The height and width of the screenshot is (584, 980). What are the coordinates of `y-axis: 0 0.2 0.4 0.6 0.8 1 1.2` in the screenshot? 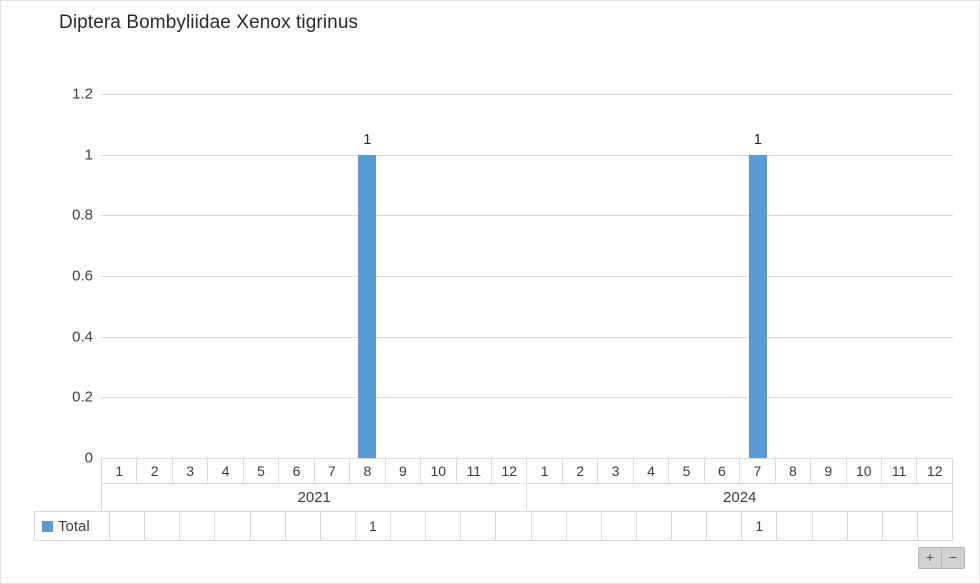 It's located at (62, 276).